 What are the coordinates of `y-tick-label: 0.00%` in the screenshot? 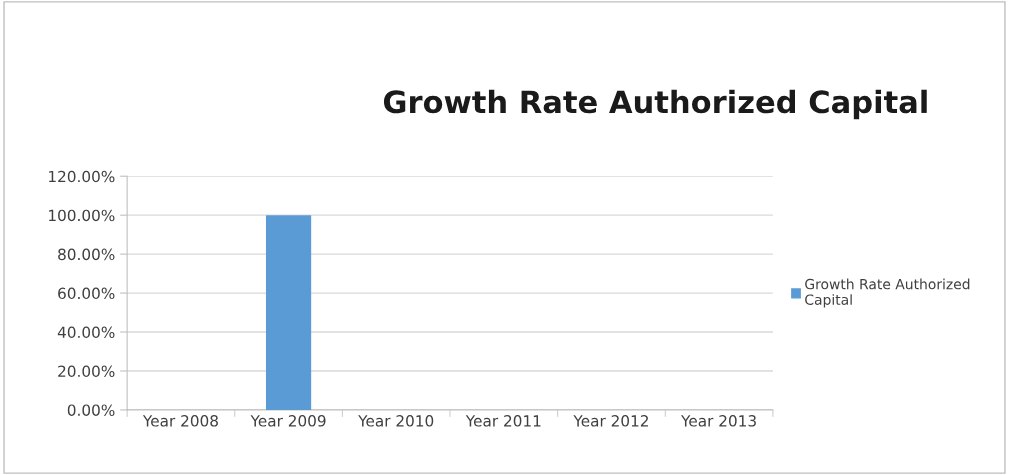 It's located at (91, 410).